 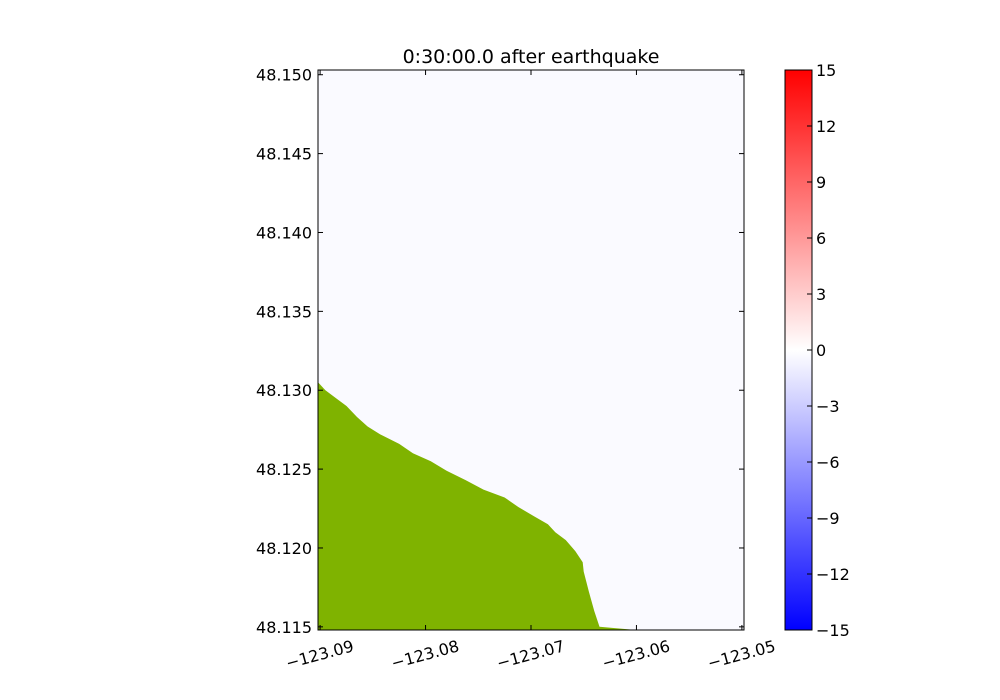 I want to click on y-tick-label: 48.140, so click(x=284, y=232).